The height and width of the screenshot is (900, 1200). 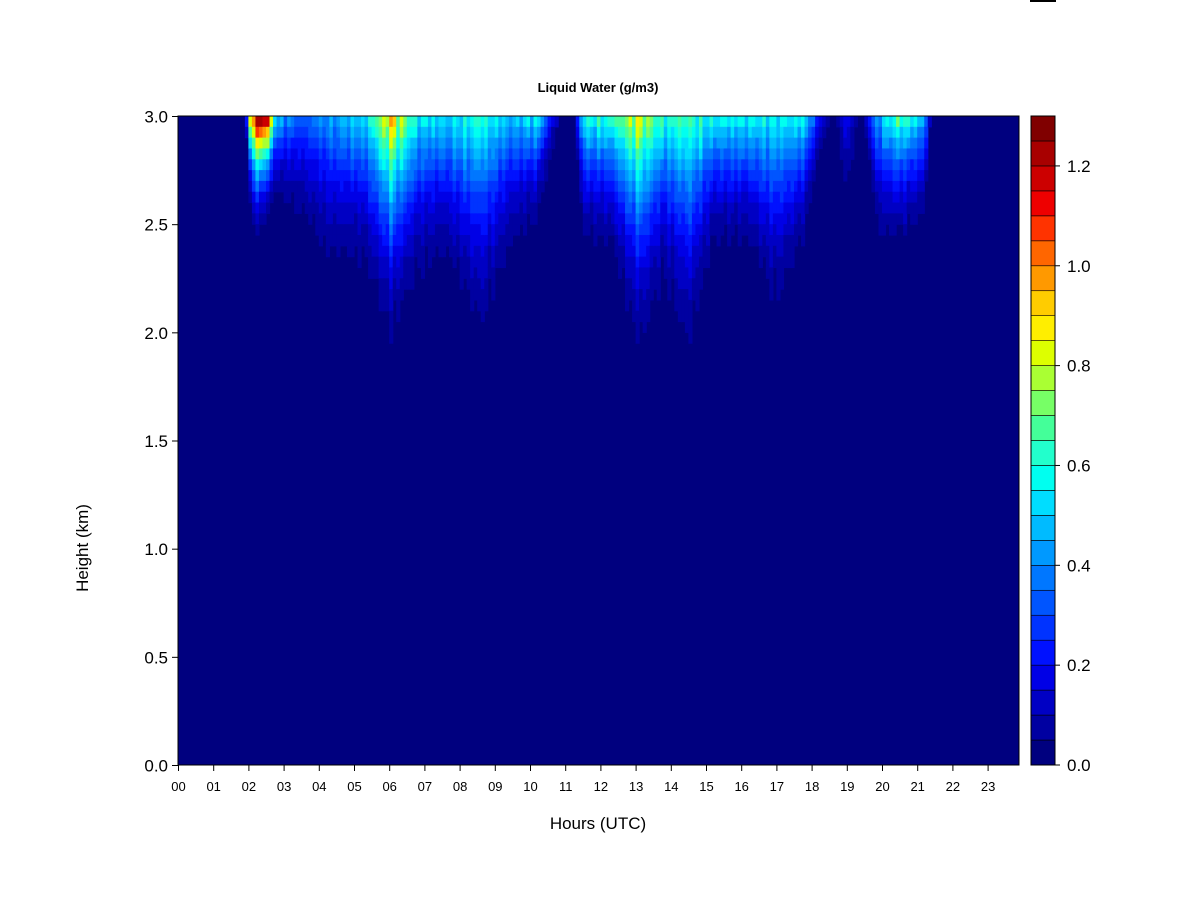 What do you see at coordinates (988, 786) in the screenshot?
I see `x-tick-label: 23` at bounding box center [988, 786].